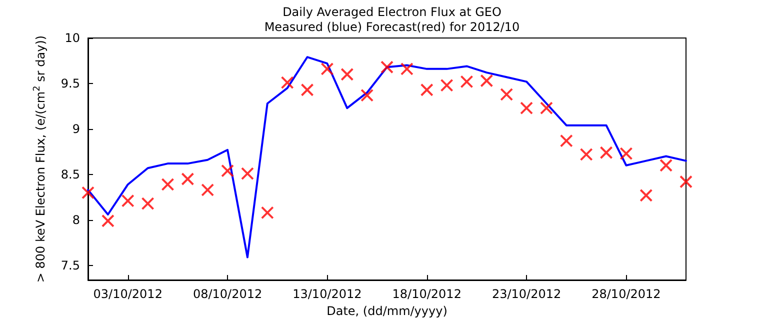 This screenshot has height=324, width=757. Describe the element at coordinates (392, 27) in the screenshot. I see `chart-subtitle: Measured (blue) Forecast(red) for 2012/10` at that location.